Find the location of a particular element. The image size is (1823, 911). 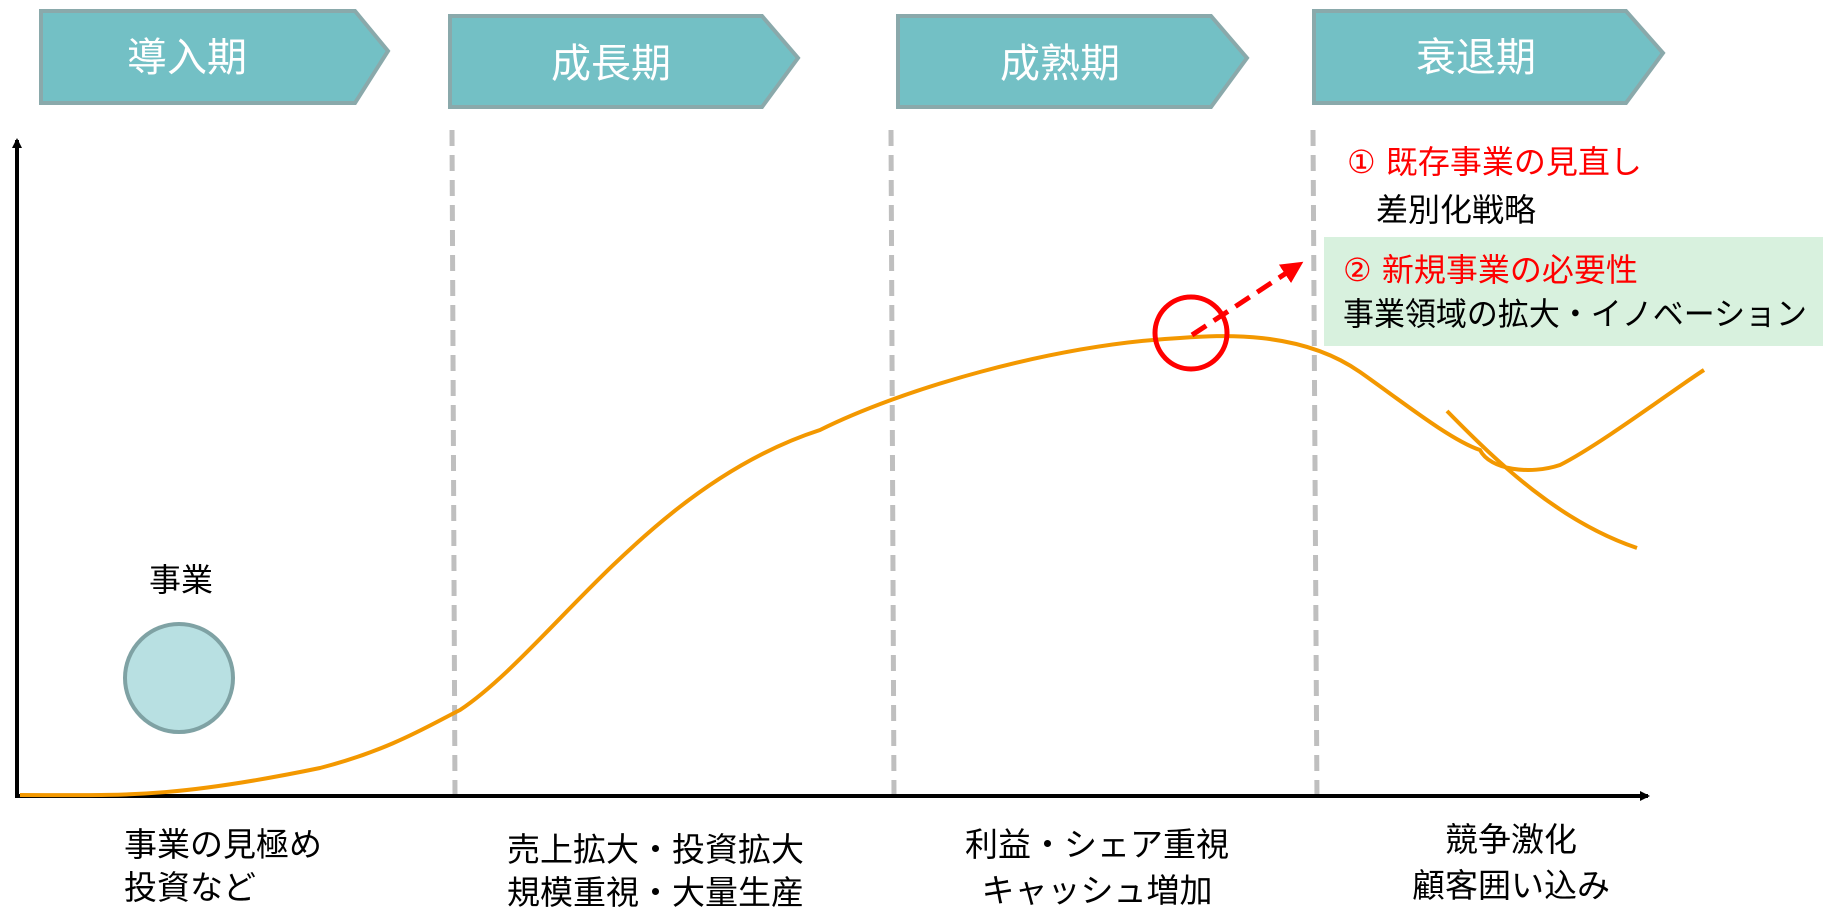

innovation-arrow is located at coordinates (1247, 299).